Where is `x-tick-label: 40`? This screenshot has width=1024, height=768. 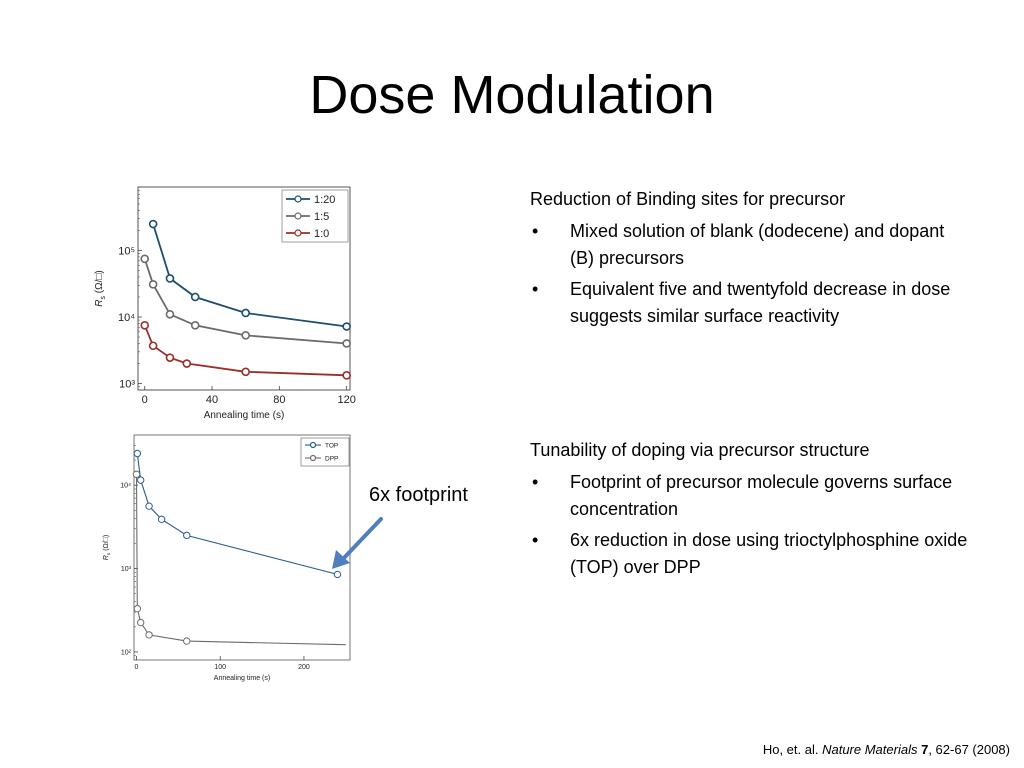 x-tick-label: 40 is located at coordinates (212, 400).